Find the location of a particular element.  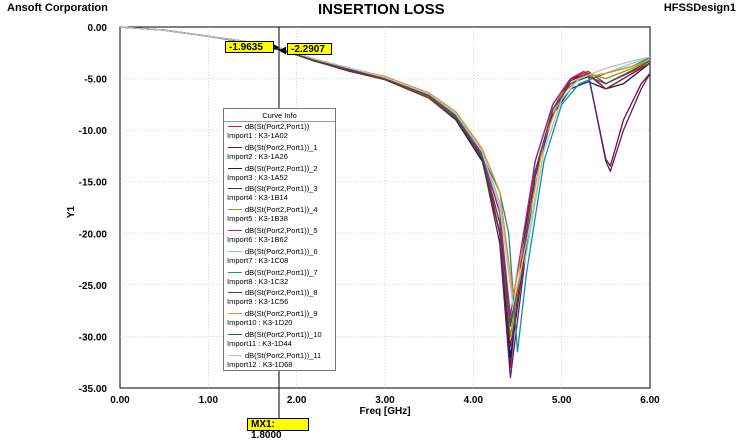

legend-series-name: dB(St(Port2,Port1))_6 is located at coordinates (281, 251).